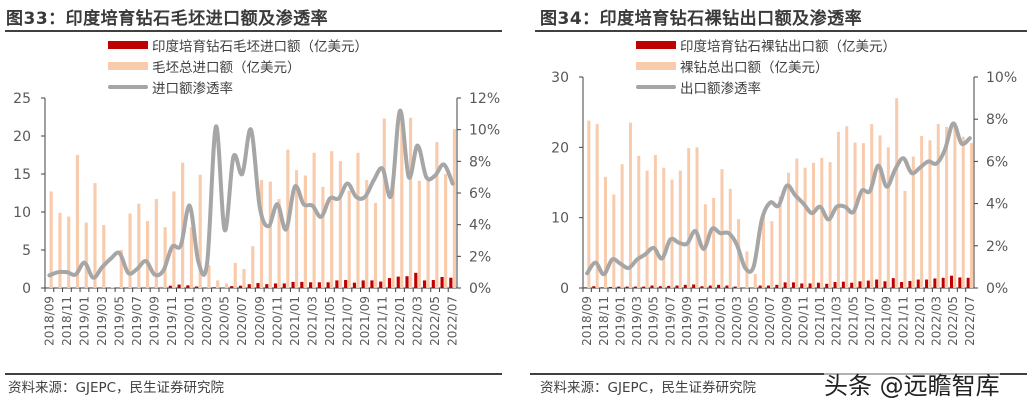 Image resolution: width=1027 pixels, height=404 pixels. Describe the element at coordinates (67, 321) in the screenshot. I see `x-axis-label: 2018/11` at that location.